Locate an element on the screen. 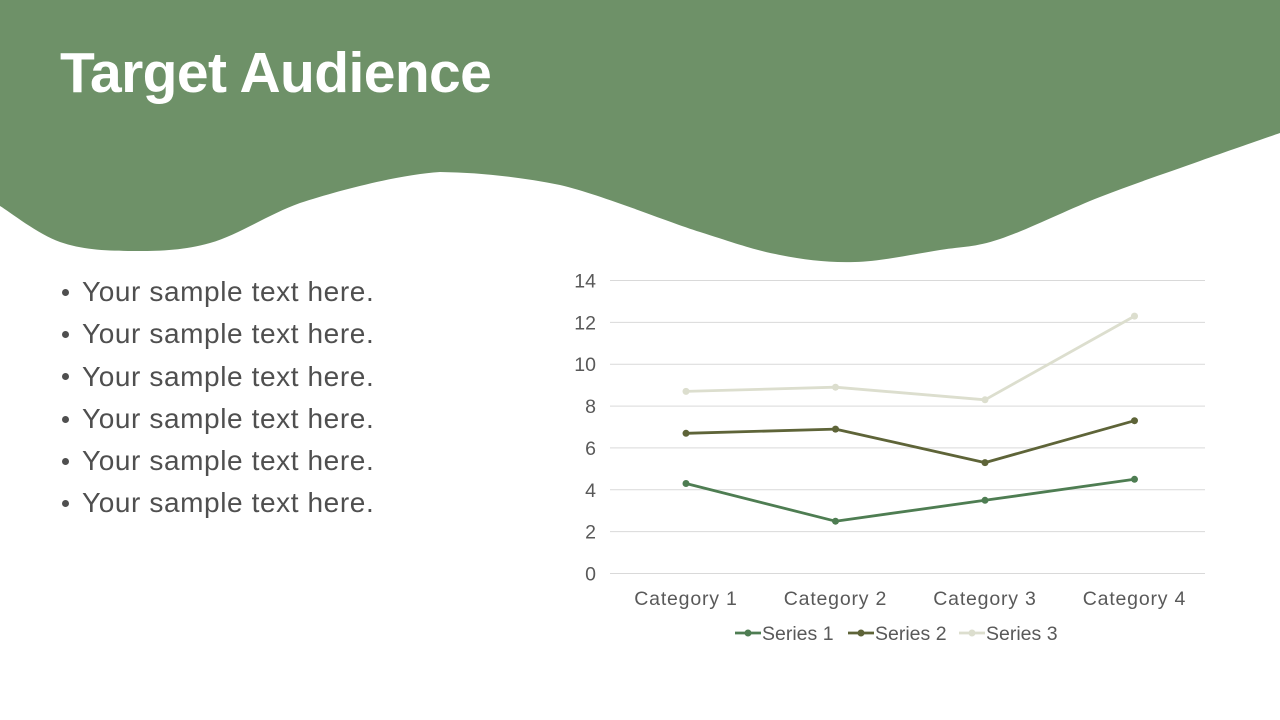 The width and height of the screenshot is (1280, 720). svg-text: Series 1 is located at coordinates (798, 634).